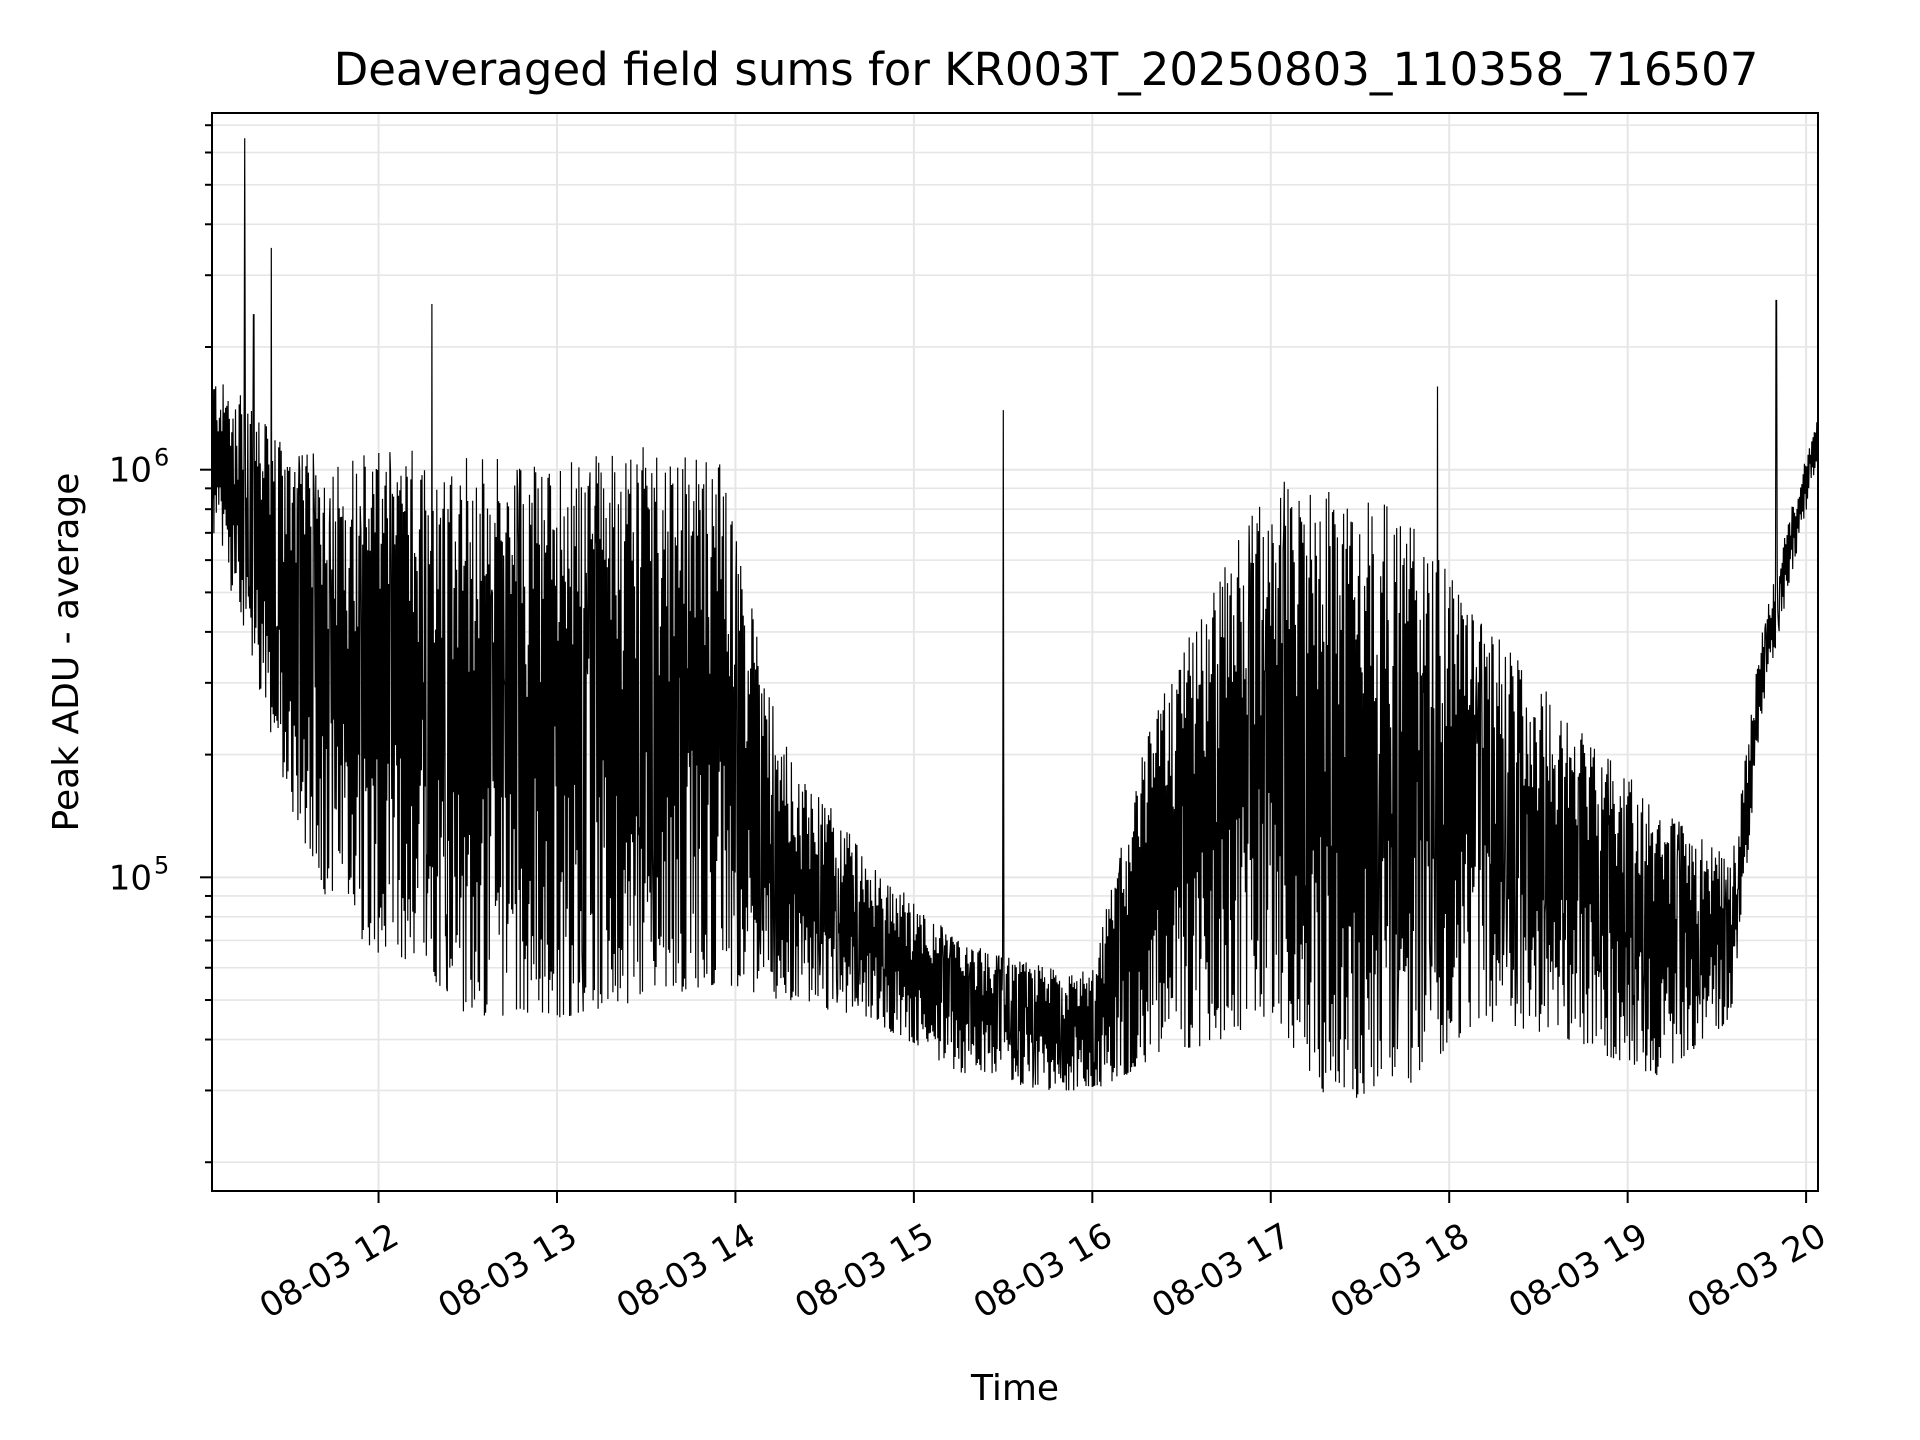 Image resolution: width=1920 pixels, height=1440 pixels. Describe the element at coordinates (161, 458) in the screenshot. I see `y-tick-label-exponent: 6` at that location.